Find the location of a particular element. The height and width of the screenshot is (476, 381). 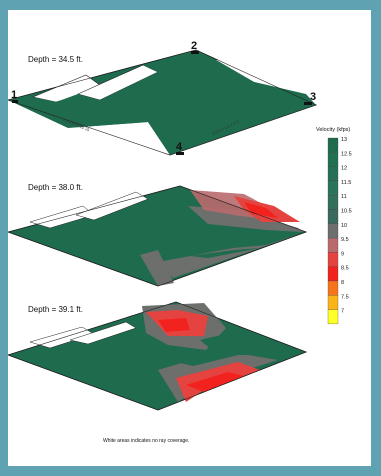

legend-level-label: 7 is located at coordinates (342, 312).